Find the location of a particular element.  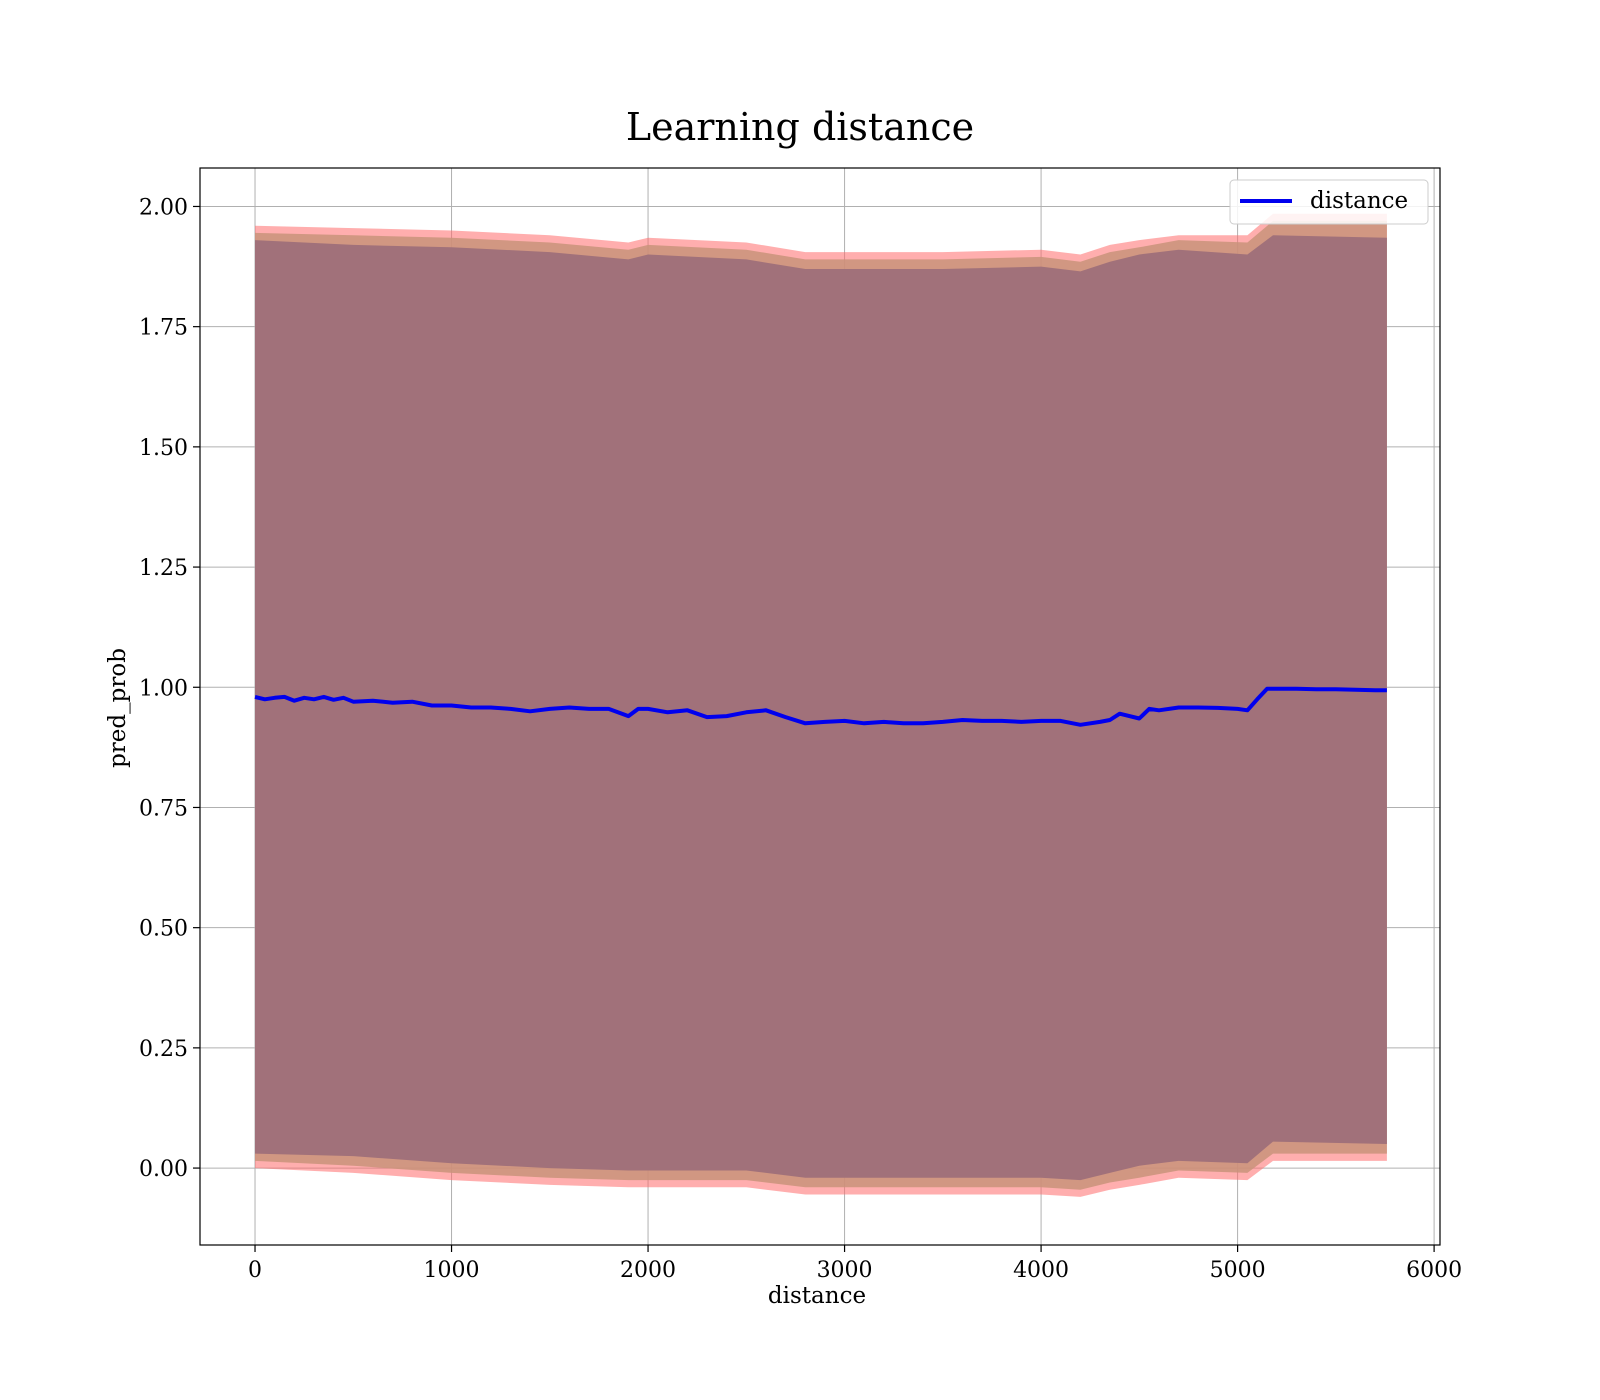

y-tick-label: 0.25 is located at coordinates (163, 1049).